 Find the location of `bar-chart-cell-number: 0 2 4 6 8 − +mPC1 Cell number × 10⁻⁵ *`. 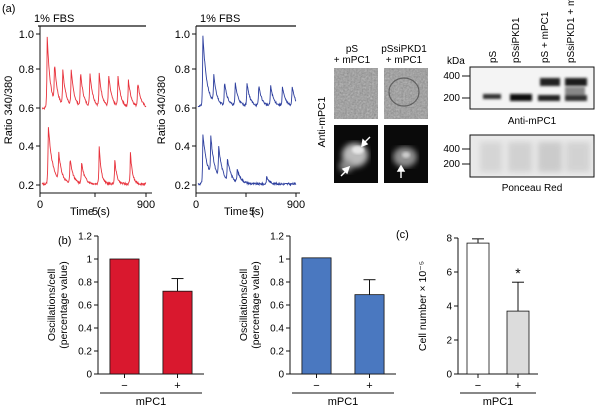

bar-chart-cell-number: 0 2 4 6 8 − +mPC1 Cell number × 10⁻⁵ * is located at coordinates (477, 319).